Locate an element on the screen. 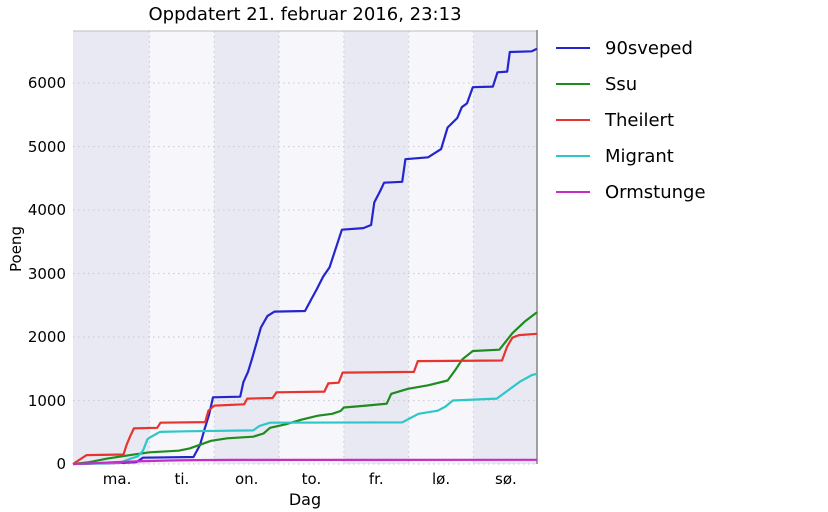 This screenshot has height=512, width=828. legend-label: Ssu is located at coordinates (621, 84).